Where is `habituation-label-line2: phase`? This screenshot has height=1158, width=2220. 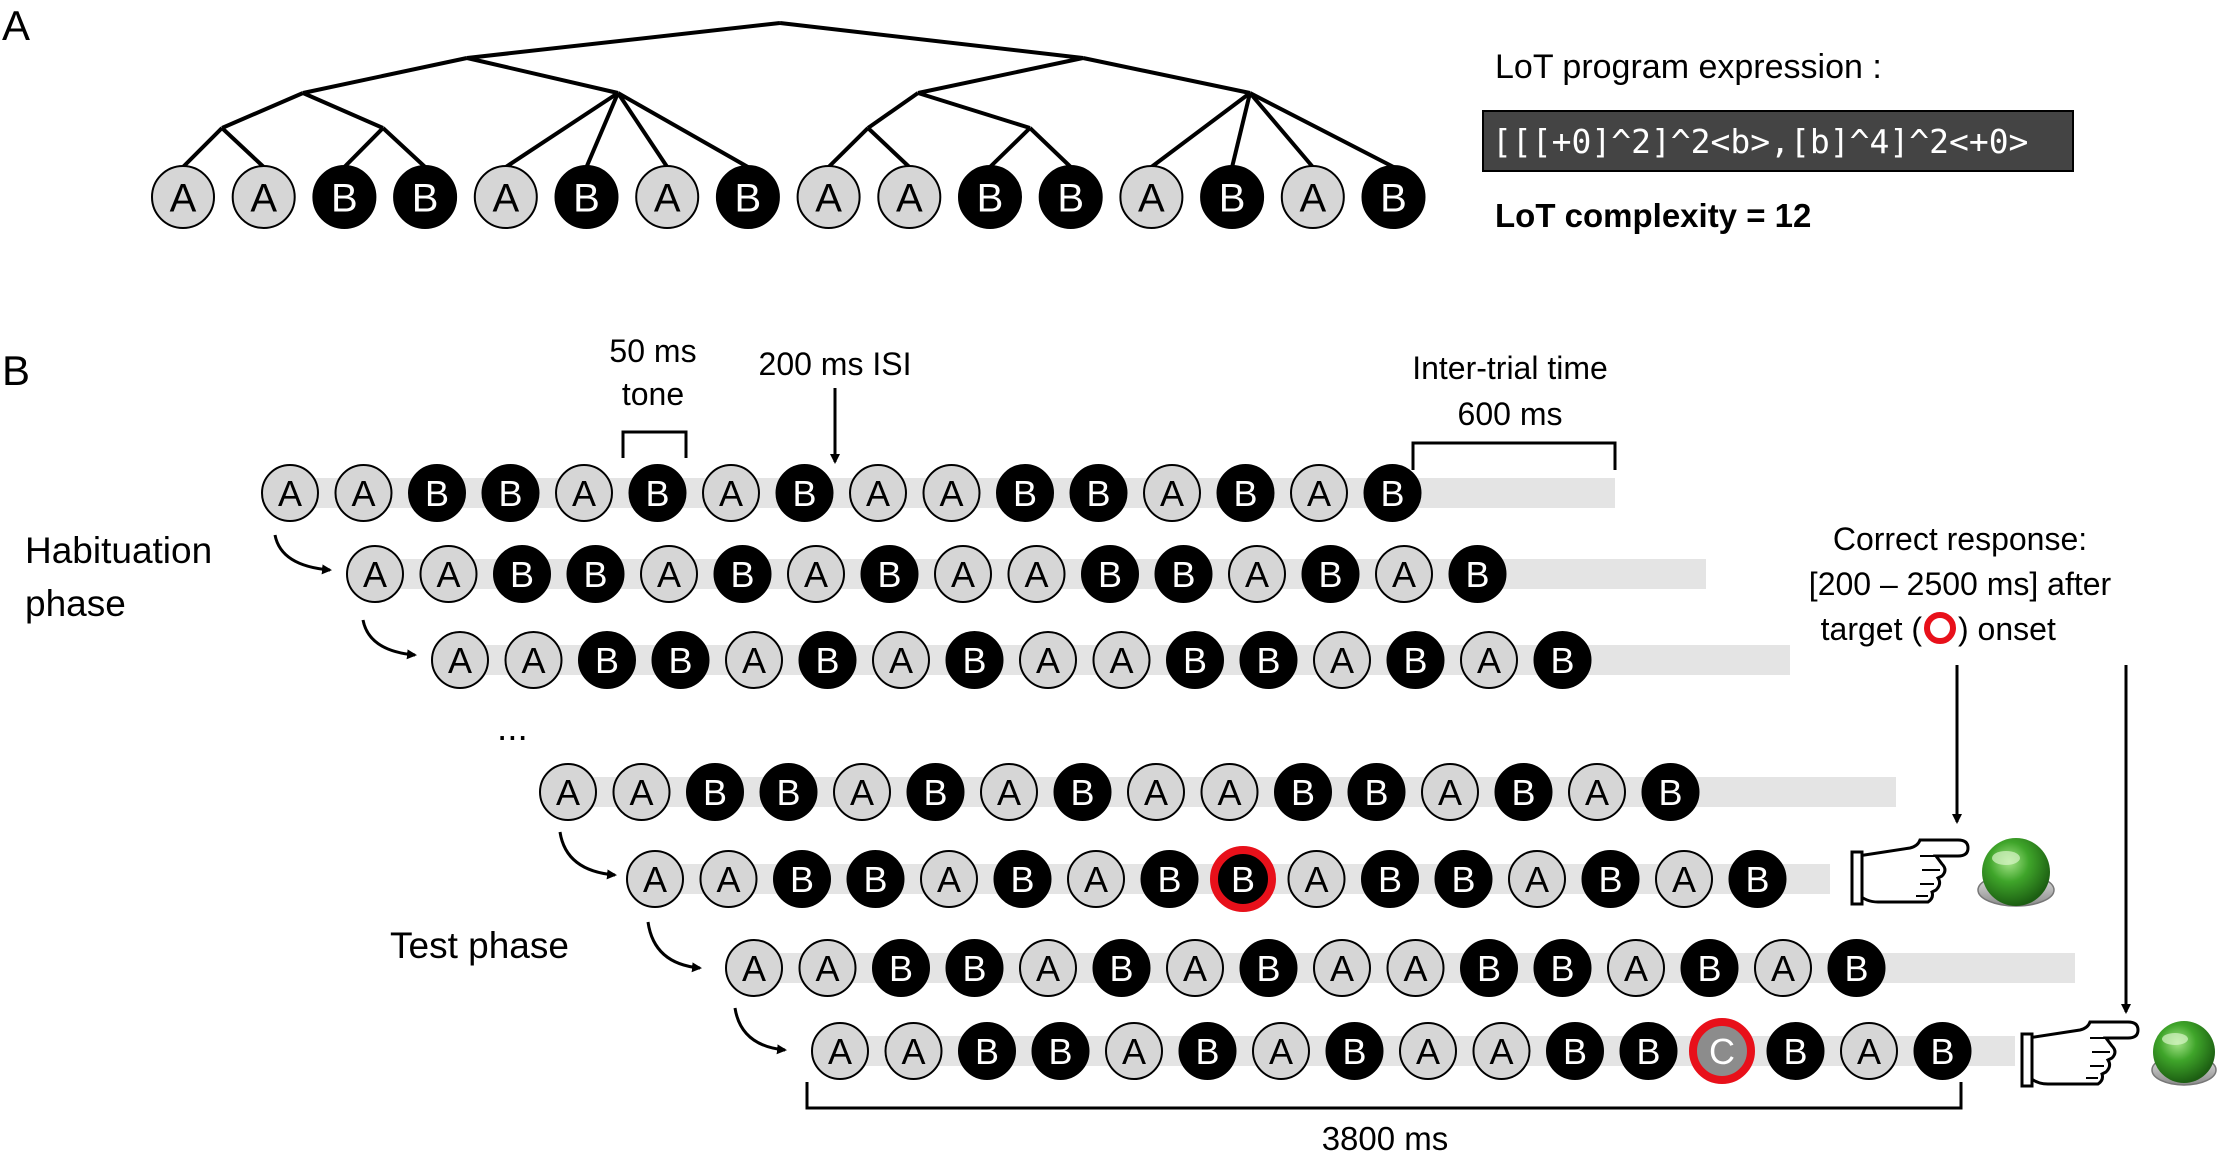 habituation-label-line2: phase is located at coordinates (75, 603).